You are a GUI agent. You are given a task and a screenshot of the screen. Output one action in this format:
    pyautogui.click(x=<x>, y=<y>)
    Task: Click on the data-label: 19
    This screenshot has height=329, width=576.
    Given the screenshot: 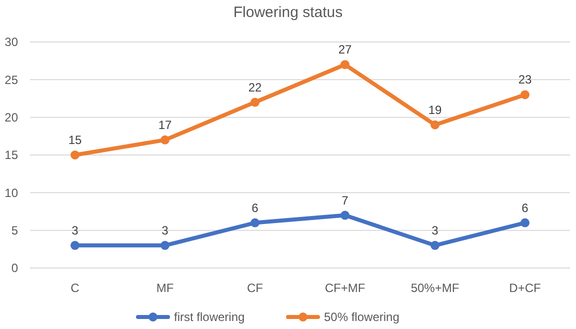 What is the action you would take?
    pyautogui.click(x=435, y=109)
    